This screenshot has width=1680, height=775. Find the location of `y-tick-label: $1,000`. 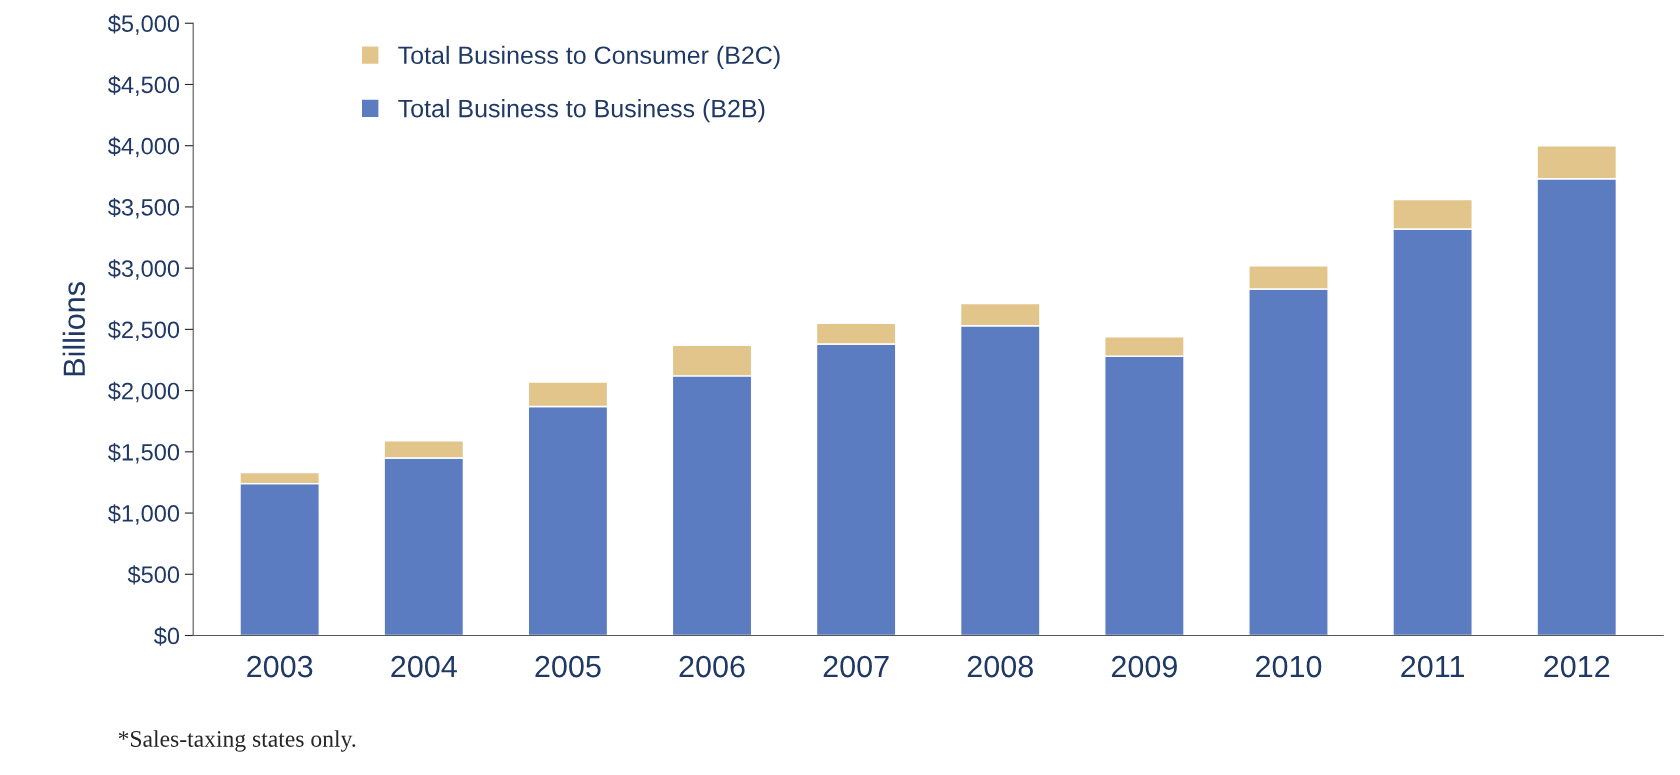

y-tick-label: $1,000 is located at coordinates (144, 514).